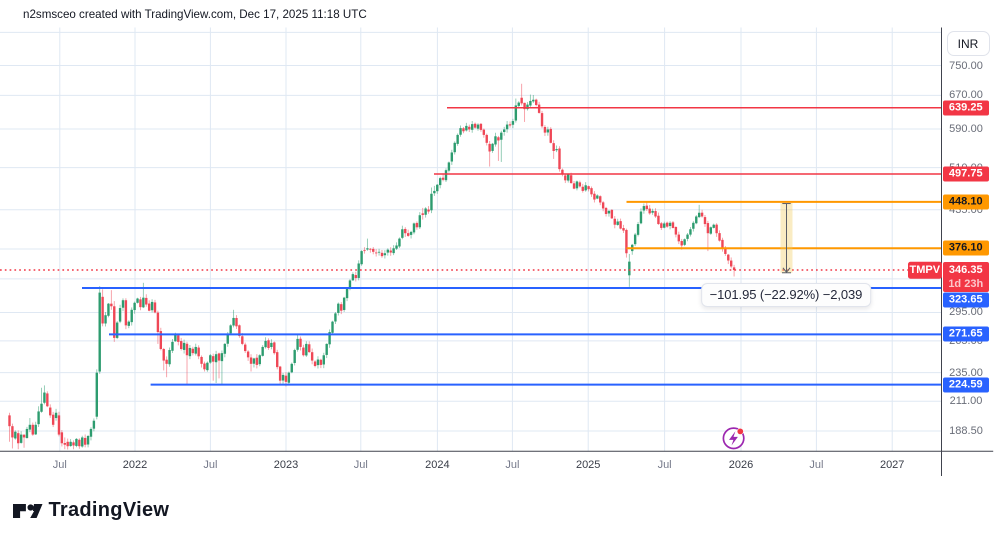  I want to click on level-badge-639.25: 639.25, so click(965, 108).